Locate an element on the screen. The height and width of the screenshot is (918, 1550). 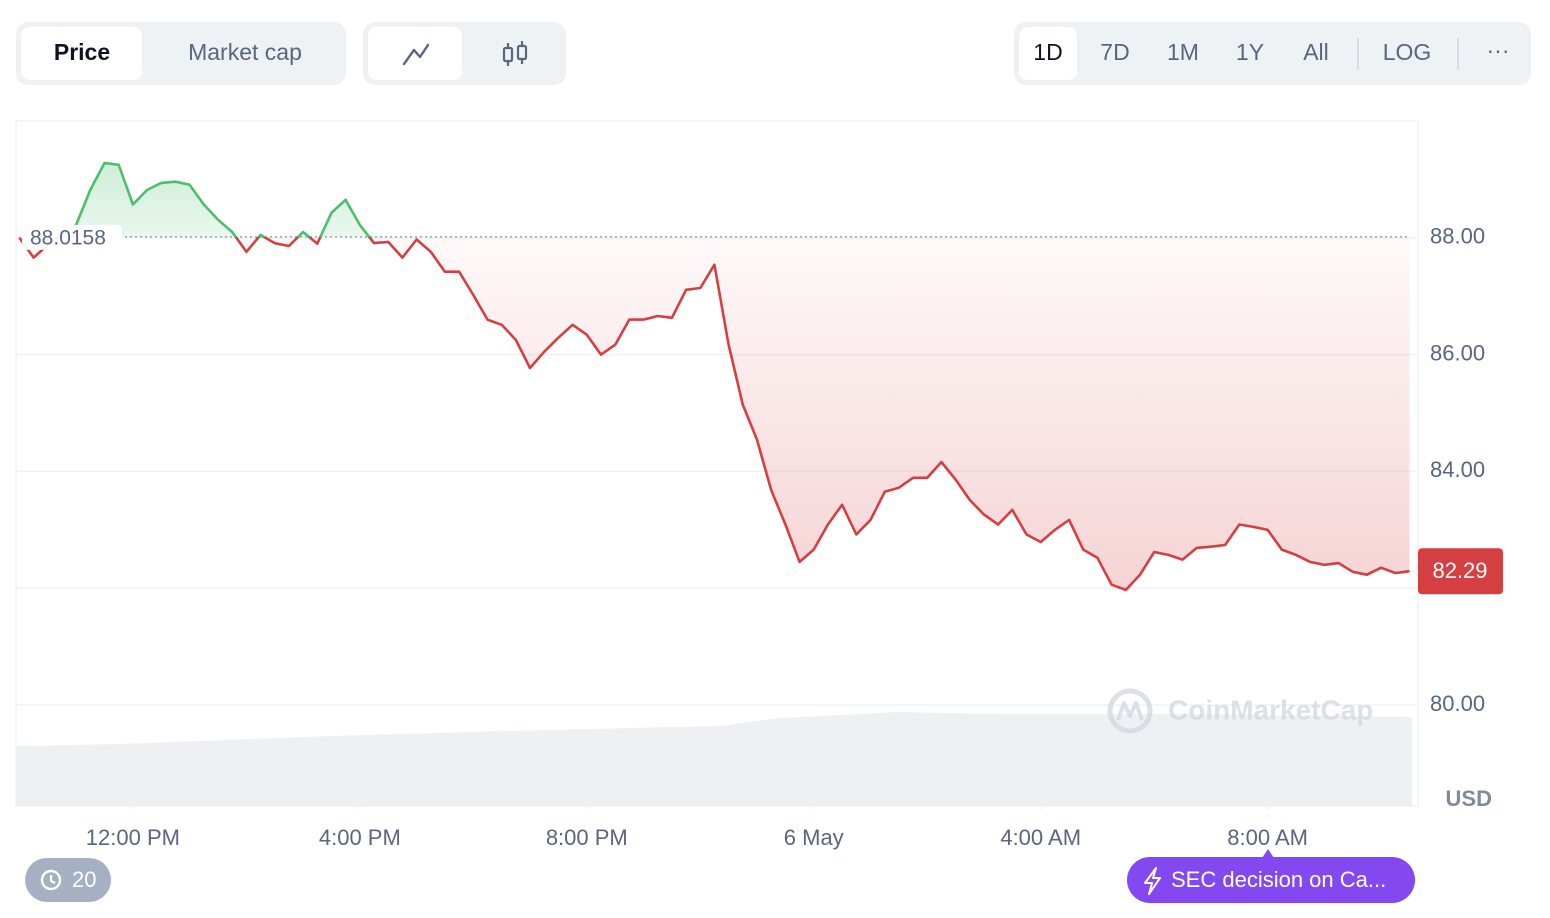
watermark: CoinMarketCap is located at coordinates (1240, 711).